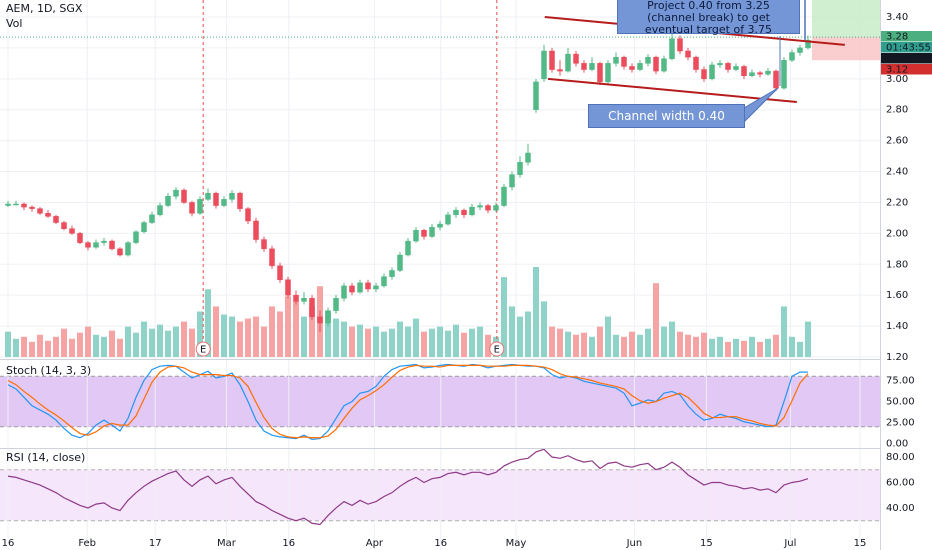 Image resolution: width=932 pixels, height=550 pixels. I want to click on stoch-title: Stoch (14, 3, 3), so click(48, 370).